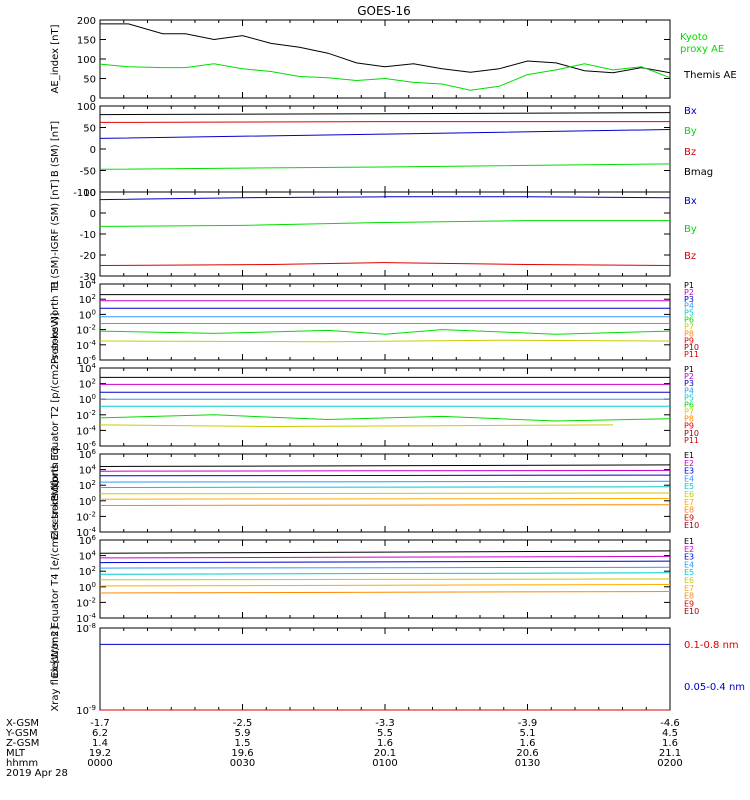 This screenshot has width=750, height=800. Describe the element at coordinates (55, 492) in the screenshot. I see `y-axis-label: Electrons North T3` at that location.